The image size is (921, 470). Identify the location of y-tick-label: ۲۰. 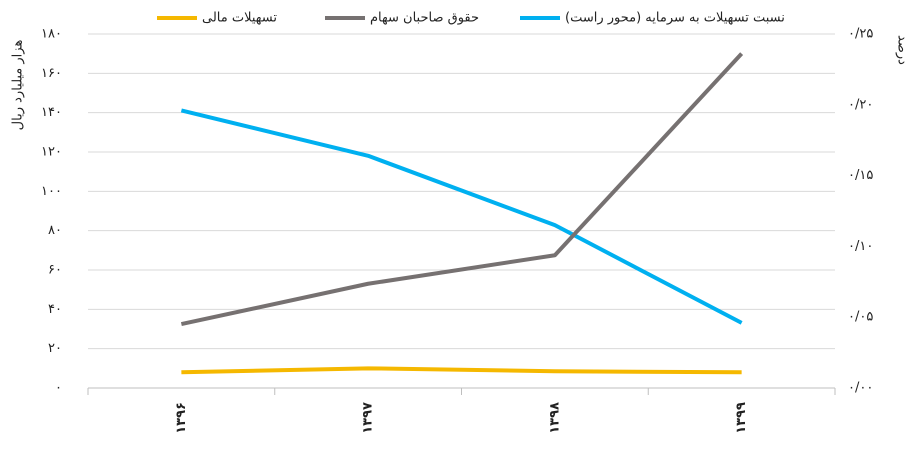
(55, 348).